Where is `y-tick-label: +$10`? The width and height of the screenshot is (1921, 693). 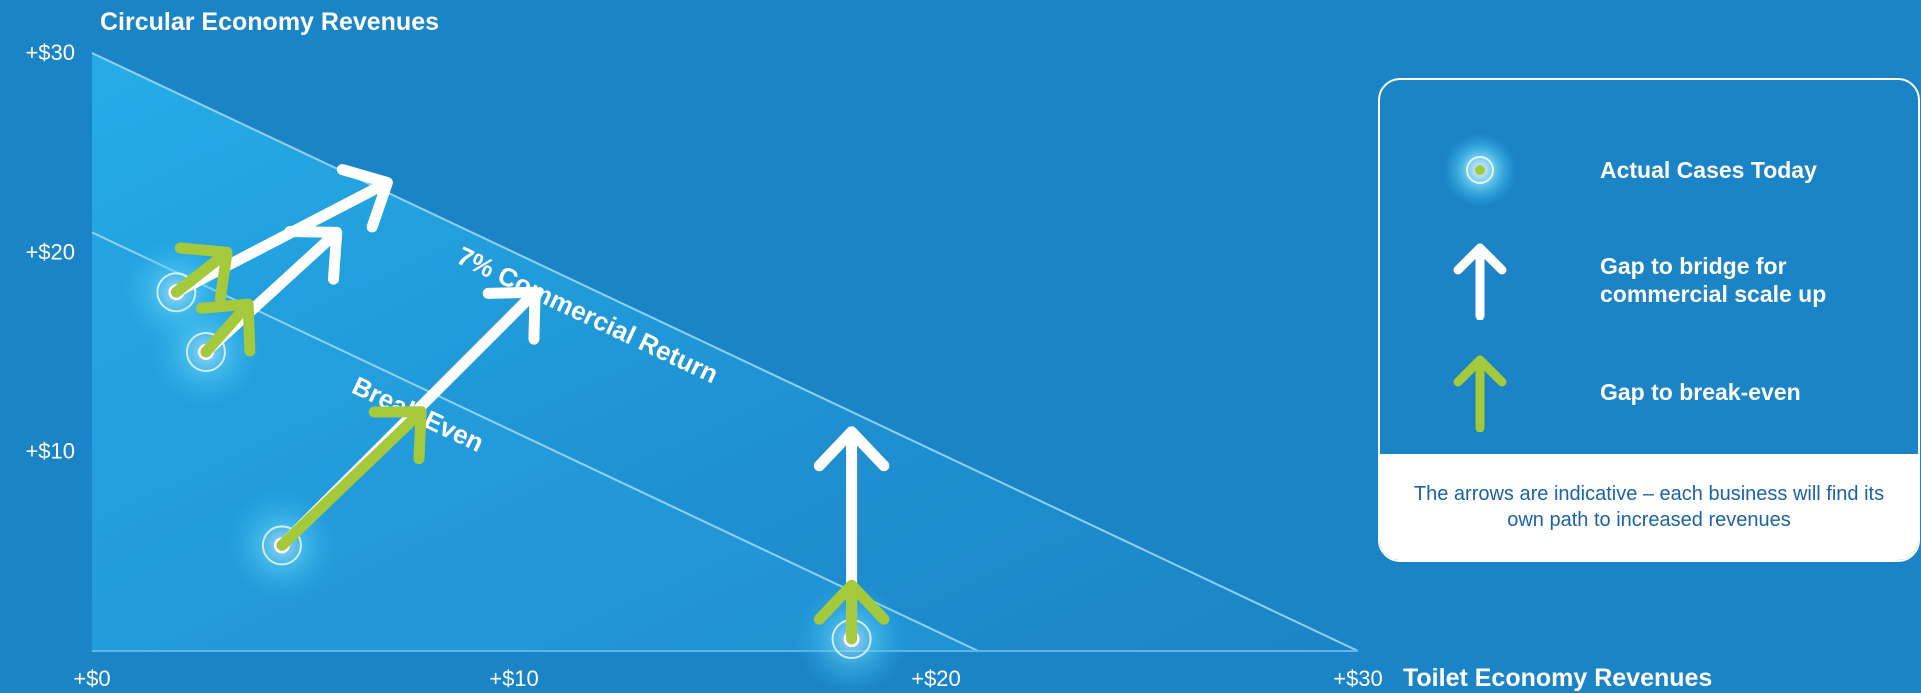 y-tick-label: +$10 is located at coordinates (50, 451).